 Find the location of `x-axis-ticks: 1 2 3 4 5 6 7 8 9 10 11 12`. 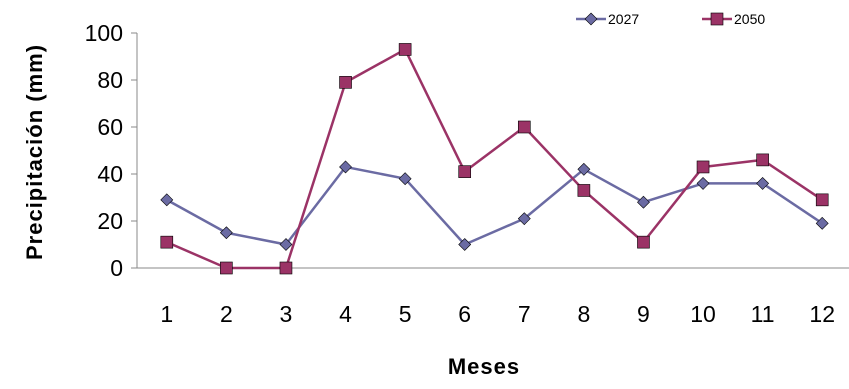

x-axis-ticks: 1 2 3 4 5 6 7 8 9 10 11 12 is located at coordinates (497, 314).